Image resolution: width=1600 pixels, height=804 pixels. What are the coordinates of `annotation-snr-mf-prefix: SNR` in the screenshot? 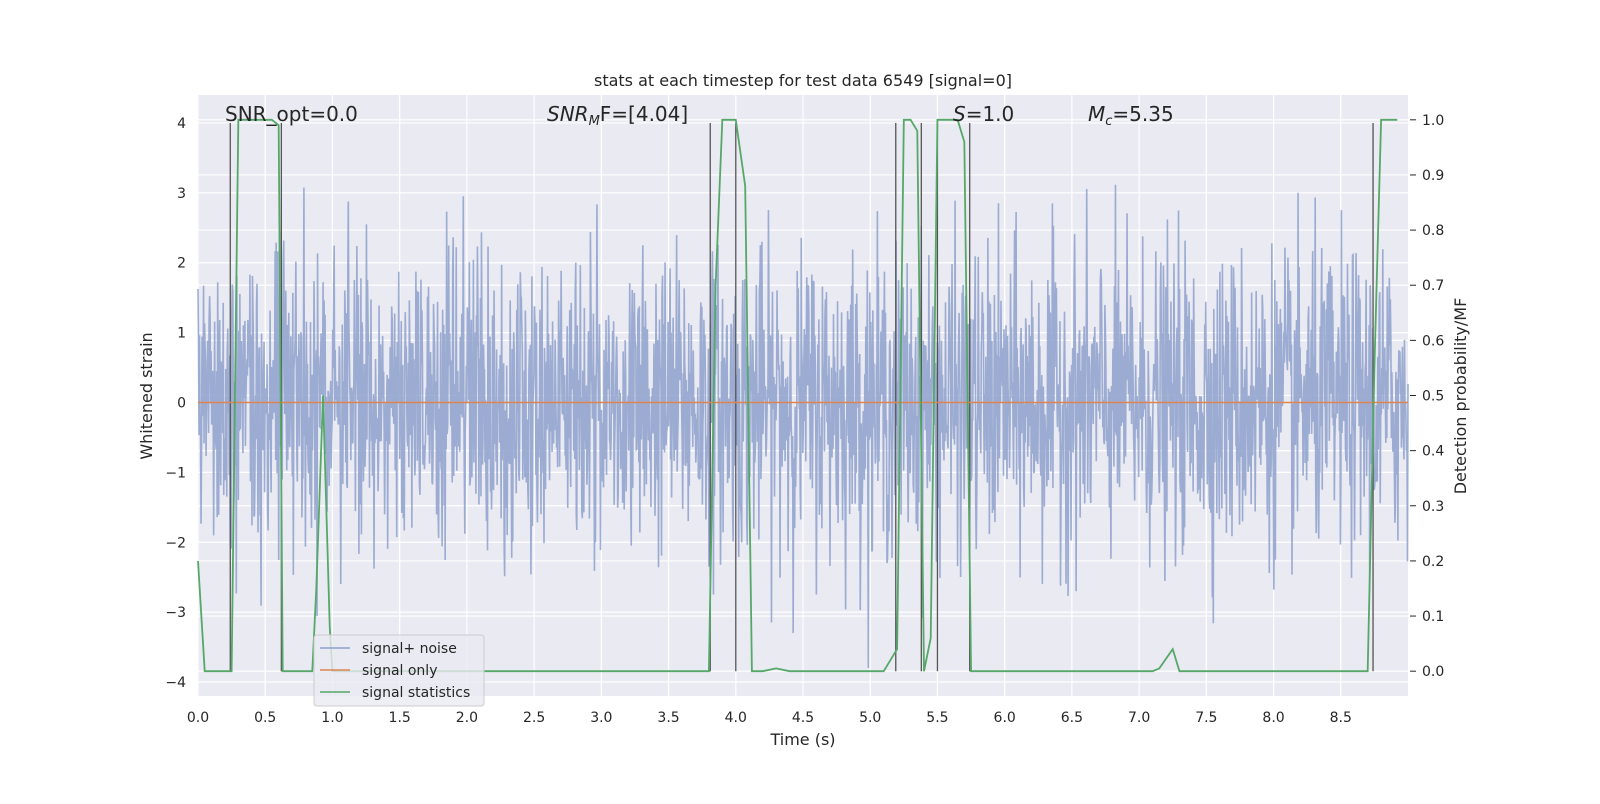 It's located at (568, 114).